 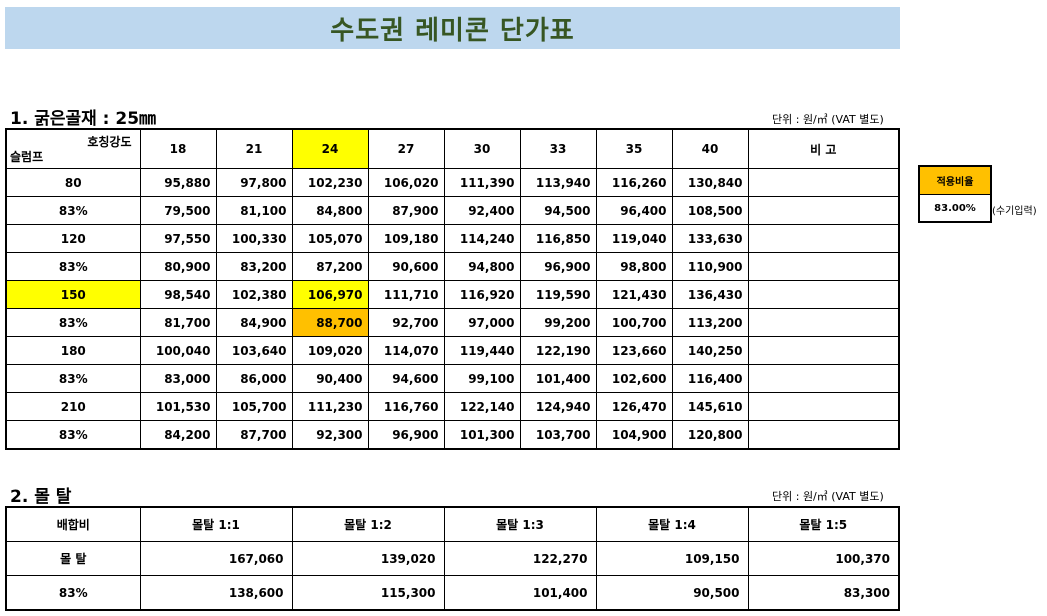 What do you see at coordinates (634, 435) in the screenshot?
I see `price-cell: 104,900` at bounding box center [634, 435].